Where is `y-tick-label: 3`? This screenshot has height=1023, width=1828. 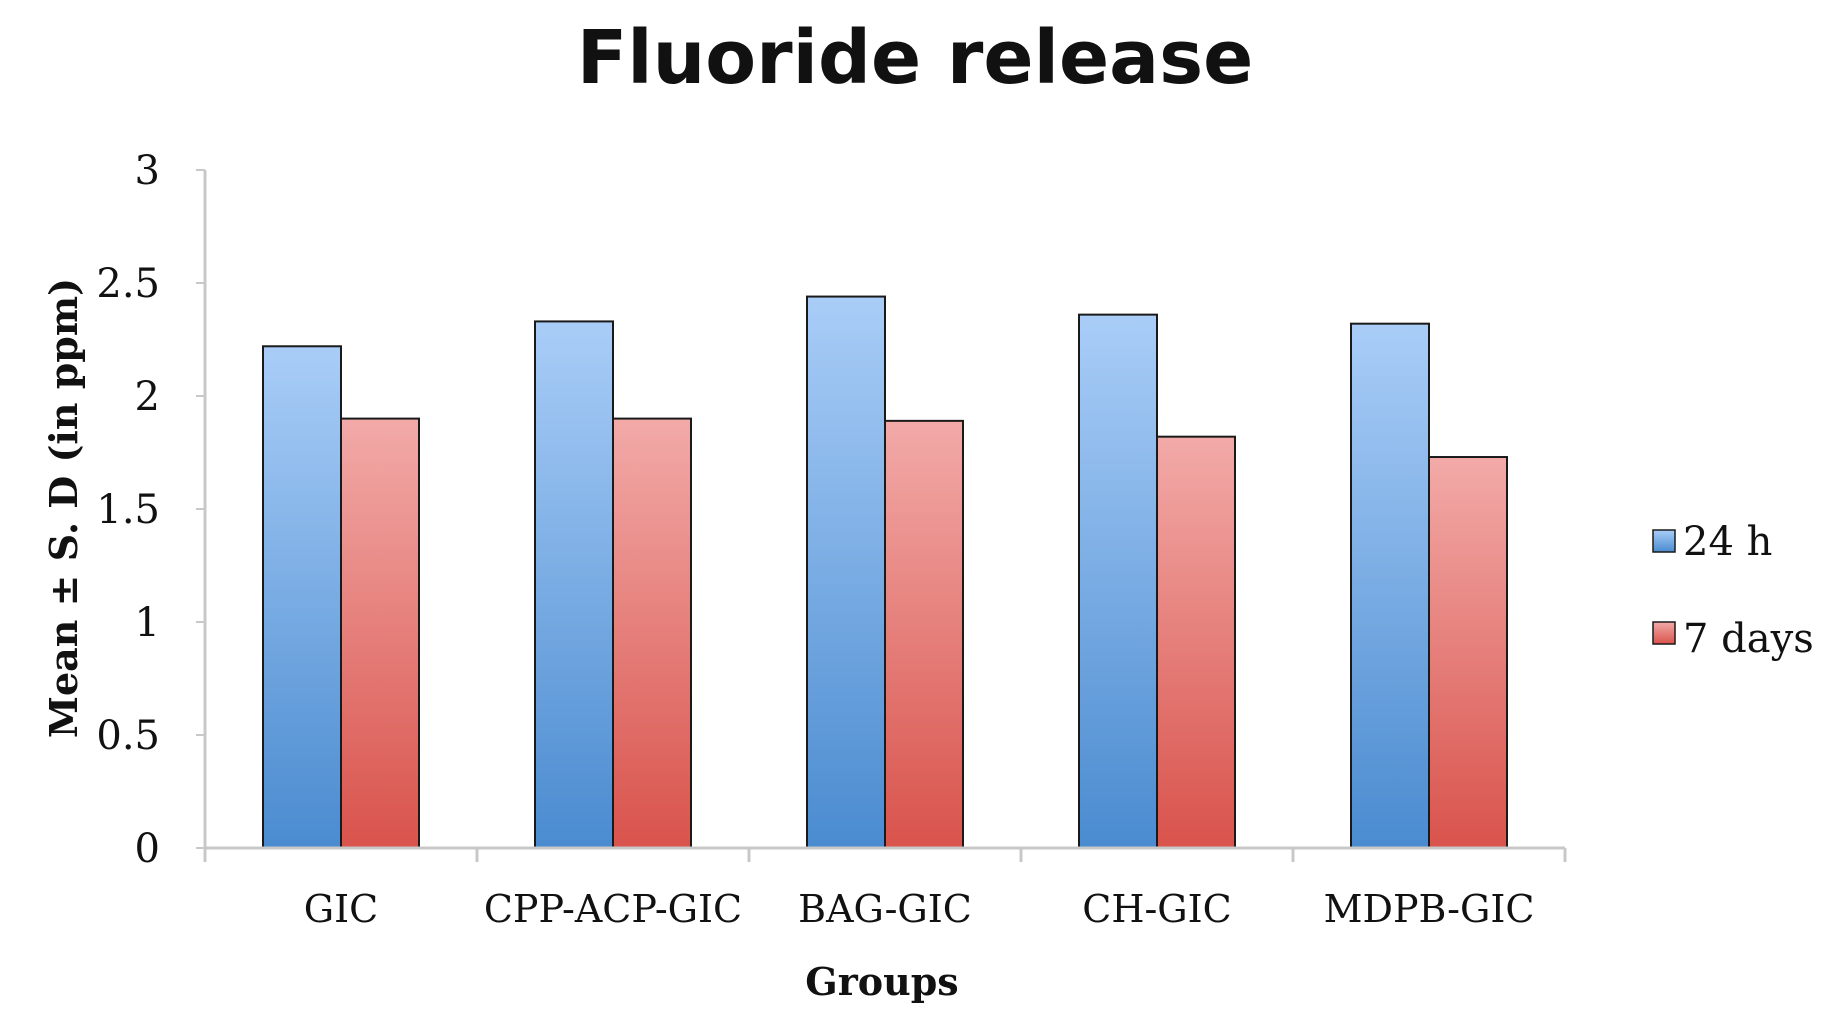 y-tick-label: 3 is located at coordinates (147, 171).